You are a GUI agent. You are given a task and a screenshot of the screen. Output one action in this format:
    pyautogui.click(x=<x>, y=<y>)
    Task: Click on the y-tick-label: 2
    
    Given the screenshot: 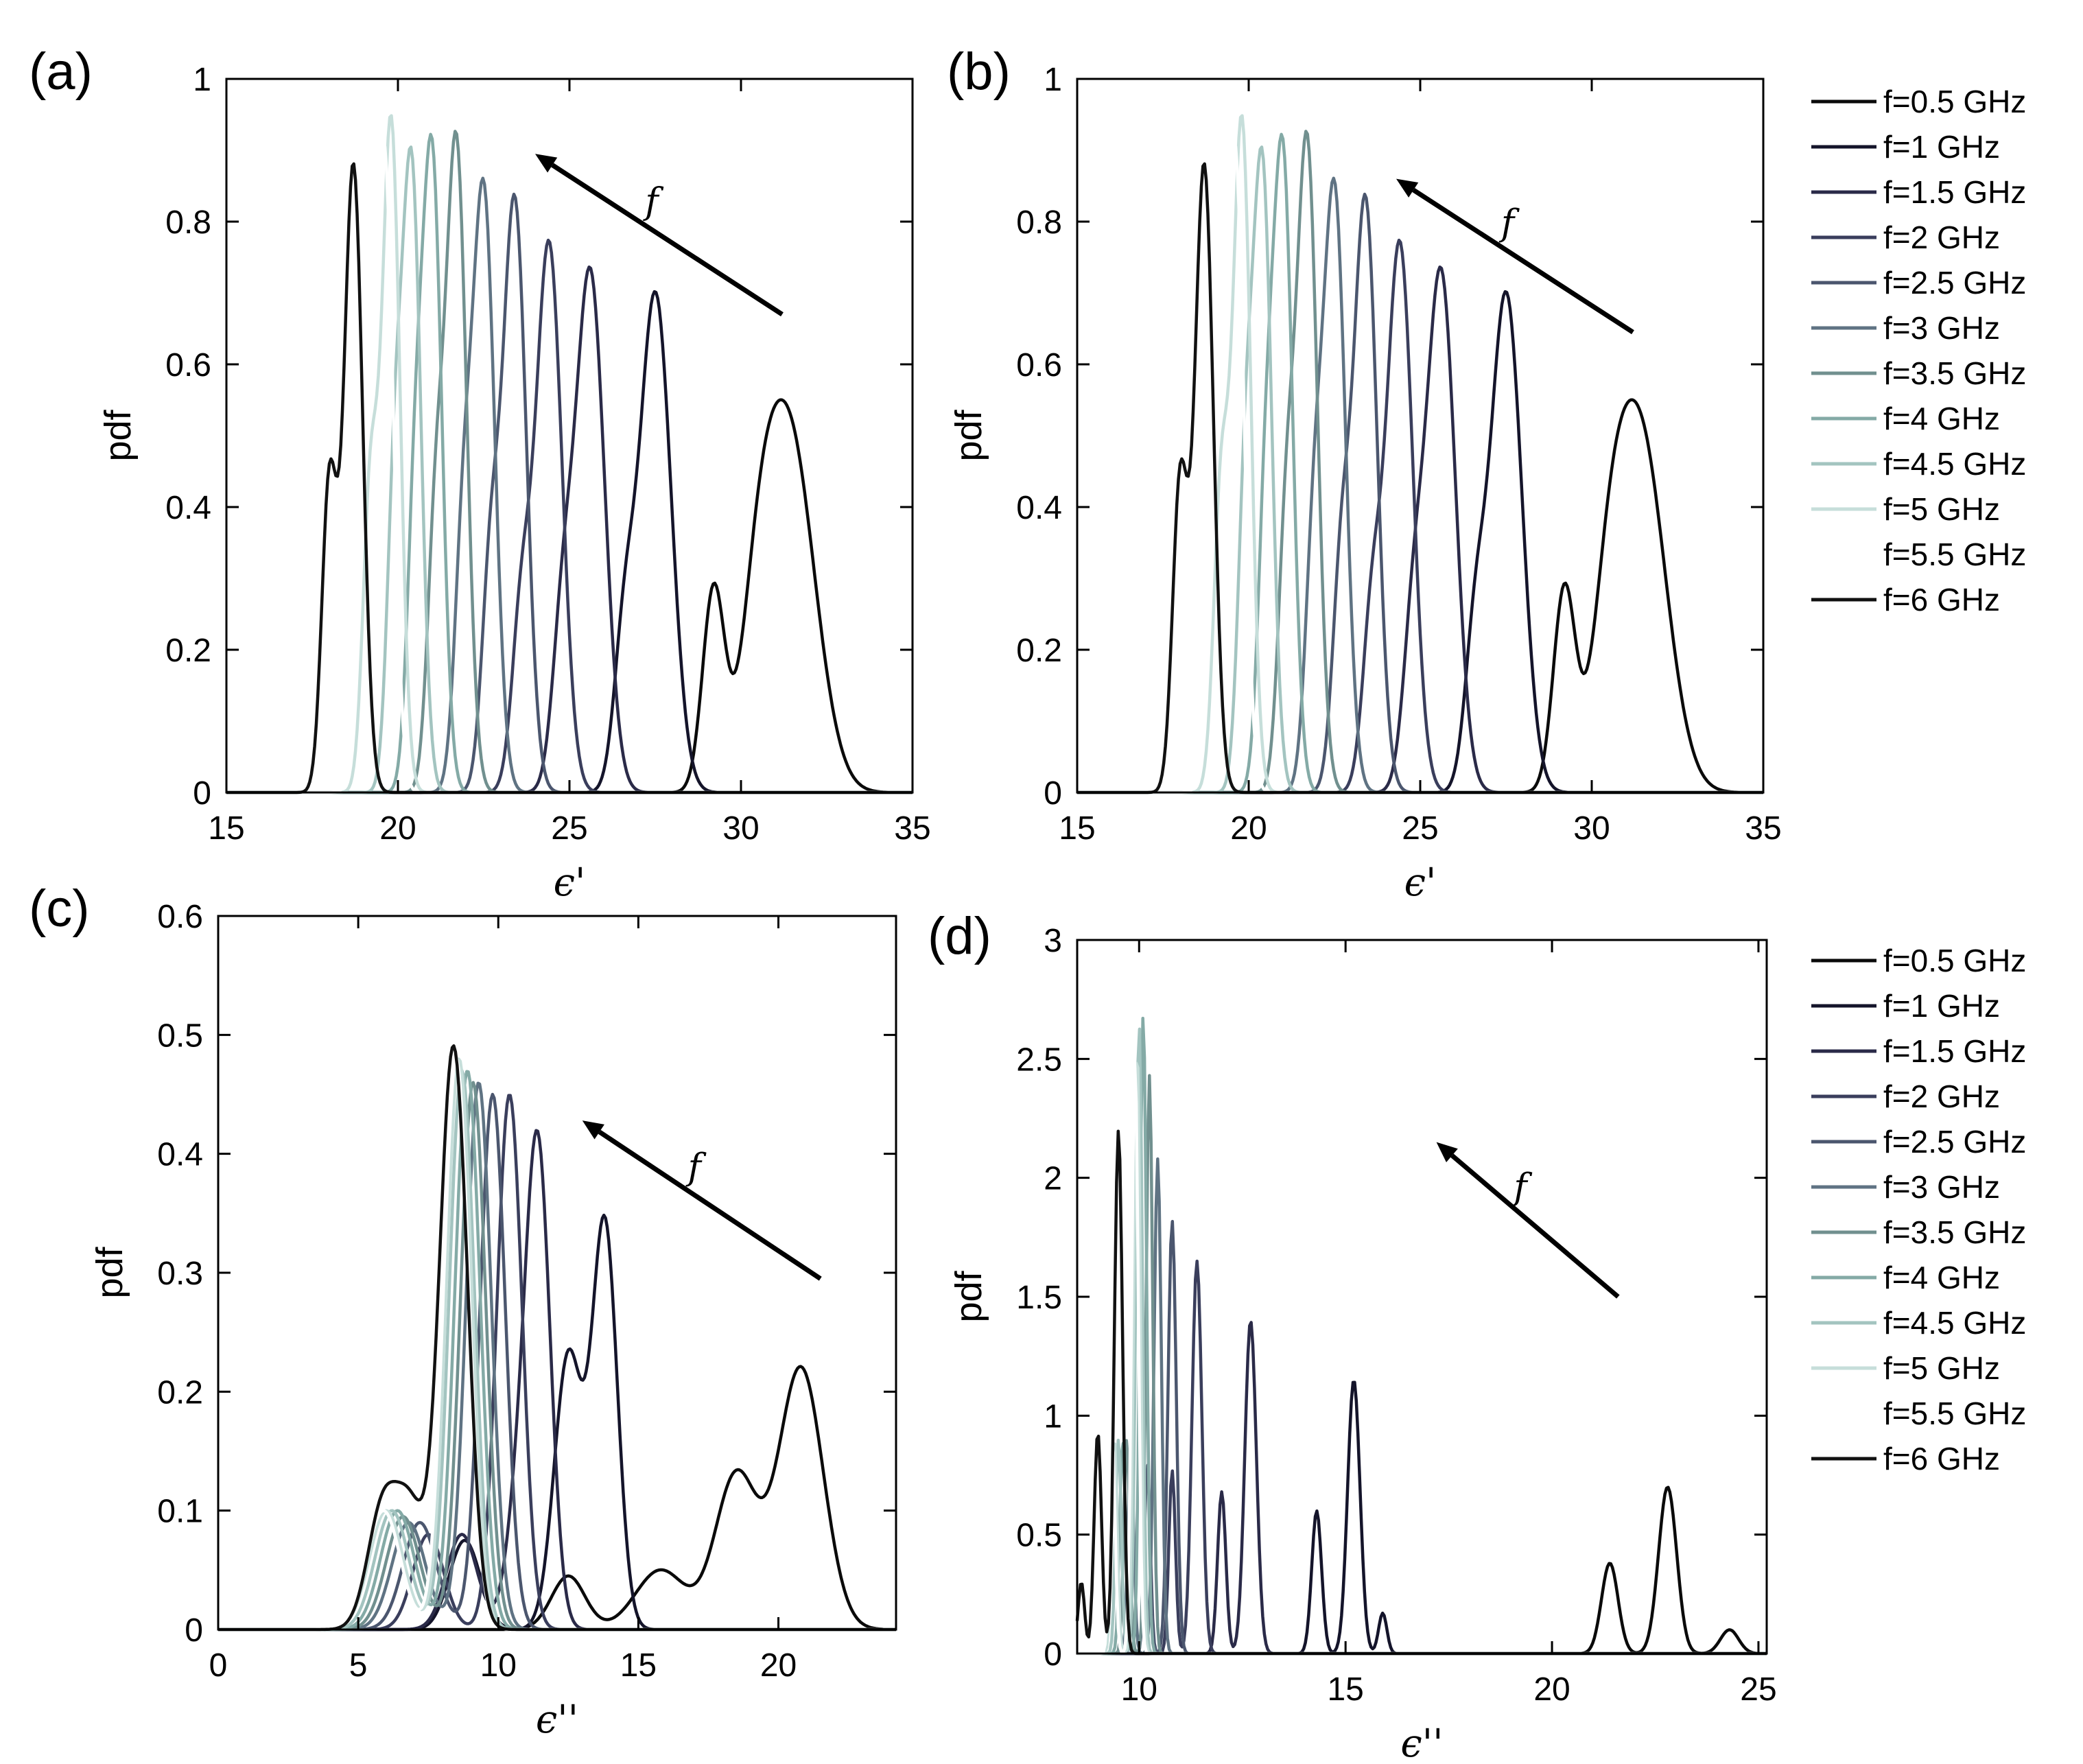 What is the action you would take?
    pyautogui.click(x=1053, y=1179)
    